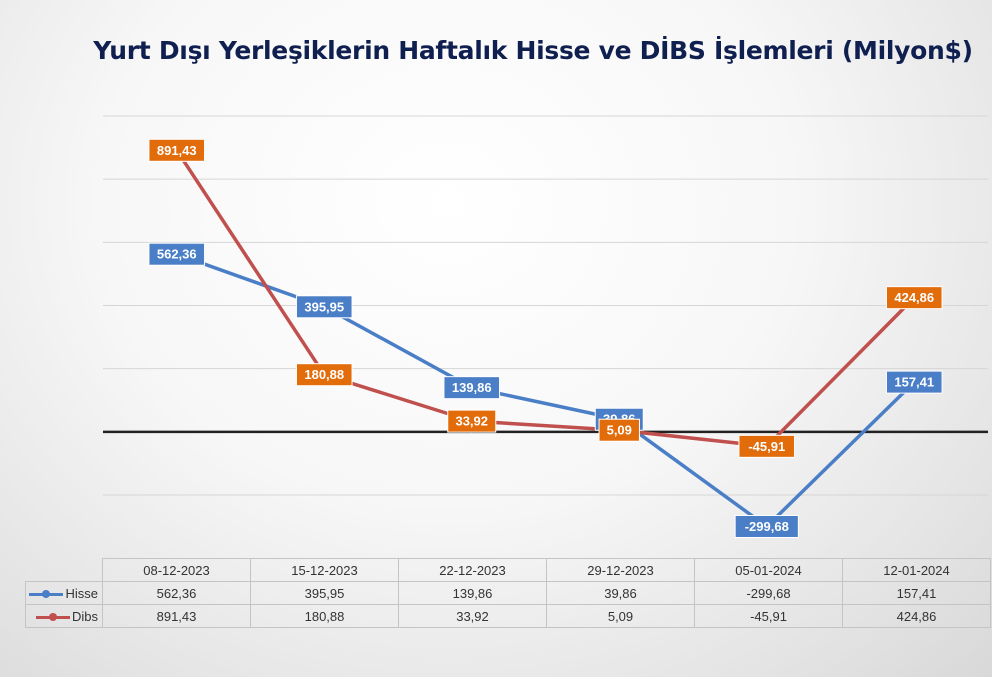 This screenshot has width=992, height=677. Describe the element at coordinates (176, 570) in the screenshot. I see `table-category: 08-12-2023` at that location.